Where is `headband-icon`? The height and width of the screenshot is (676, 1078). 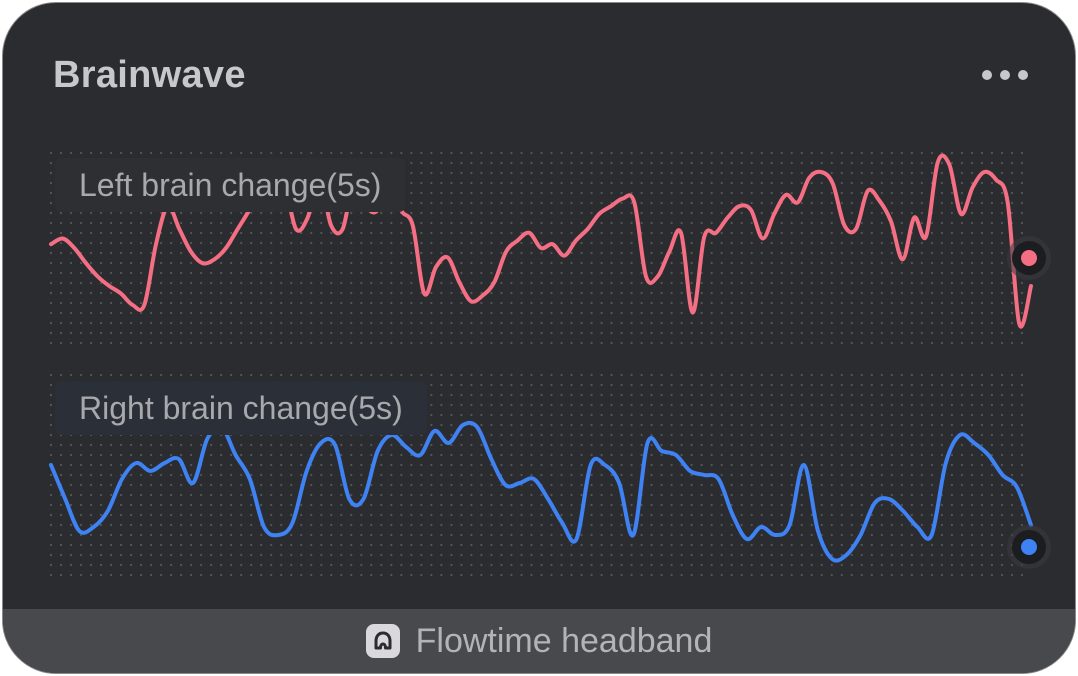 headband-icon is located at coordinates (382, 641).